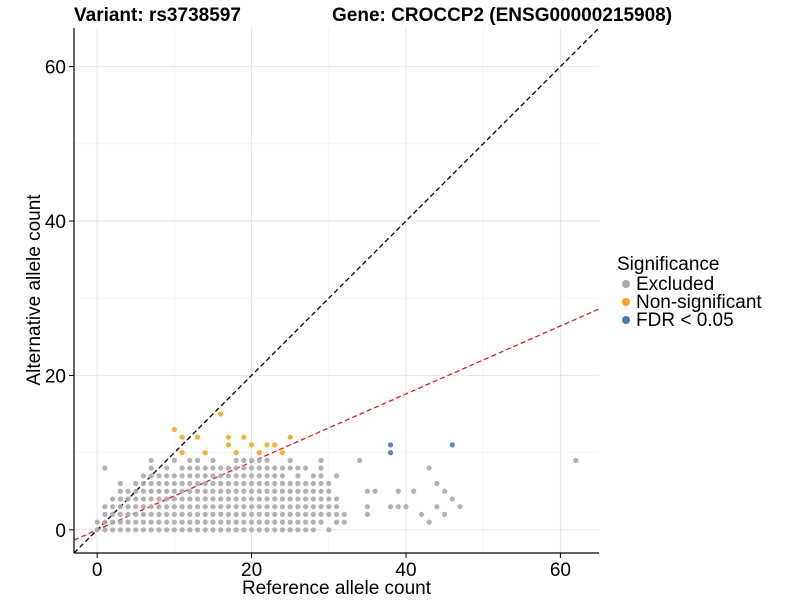  What do you see at coordinates (60, 531) in the screenshot?
I see `y-tick-label: 0` at bounding box center [60, 531].